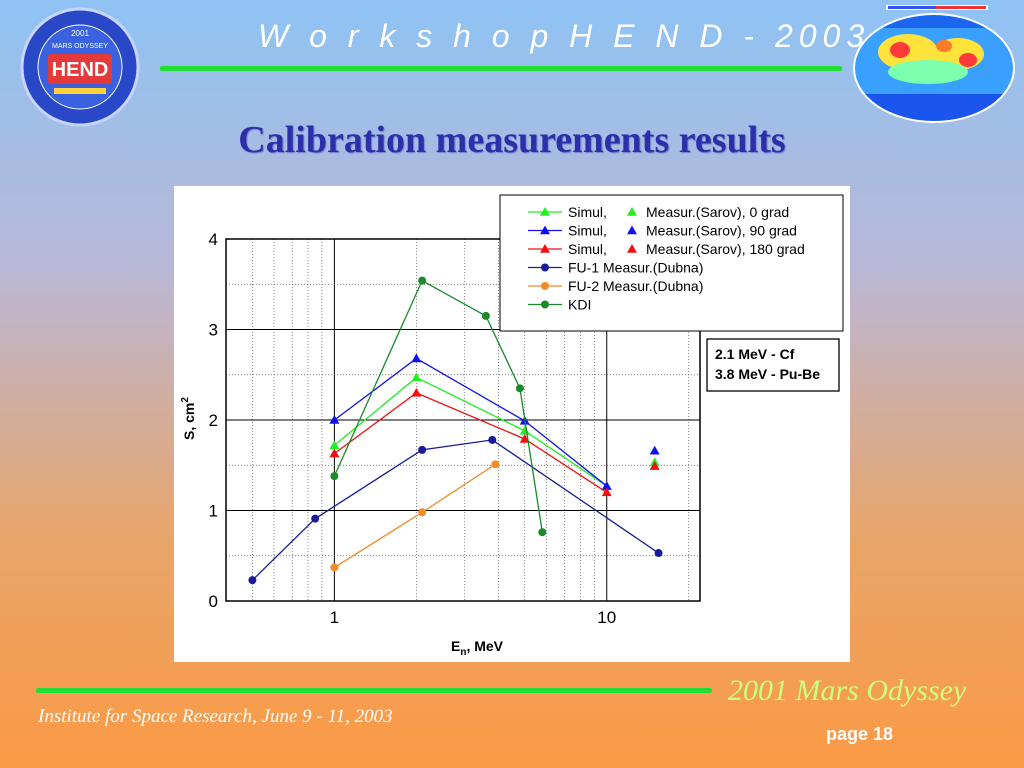 The image size is (1024, 768). I want to click on y-axis-label: S, cm2, so click(188, 418).